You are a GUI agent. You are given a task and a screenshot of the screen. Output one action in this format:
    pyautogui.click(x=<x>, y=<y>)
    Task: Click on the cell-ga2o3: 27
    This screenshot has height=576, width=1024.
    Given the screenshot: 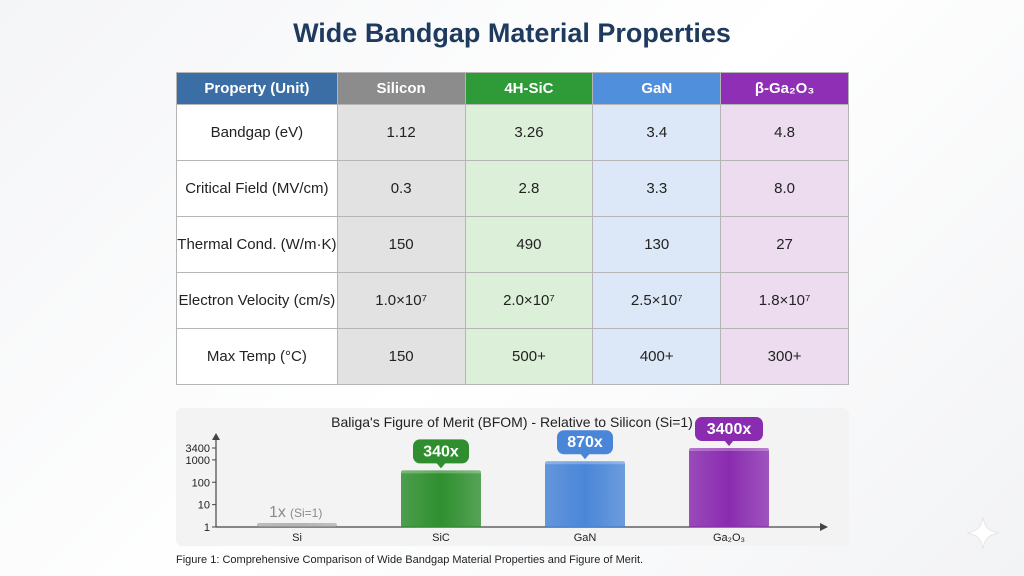 What is the action you would take?
    pyautogui.click(x=784, y=244)
    